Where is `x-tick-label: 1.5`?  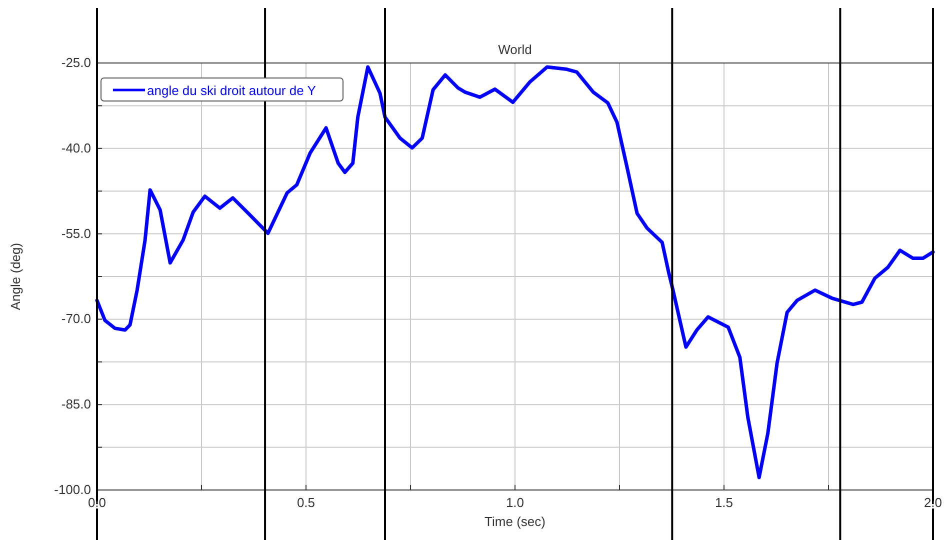
x-tick-label: 1.5 is located at coordinates (724, 502).